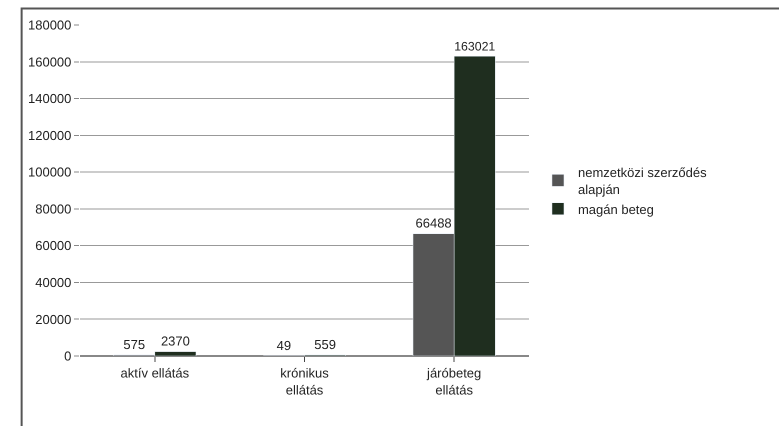 The height and width of the screenshot is (426, 779). What do you see at coordinates (50, 172) in the screenshot?
I see `y-tick-label: 100000` at bounding box center [50, 172].